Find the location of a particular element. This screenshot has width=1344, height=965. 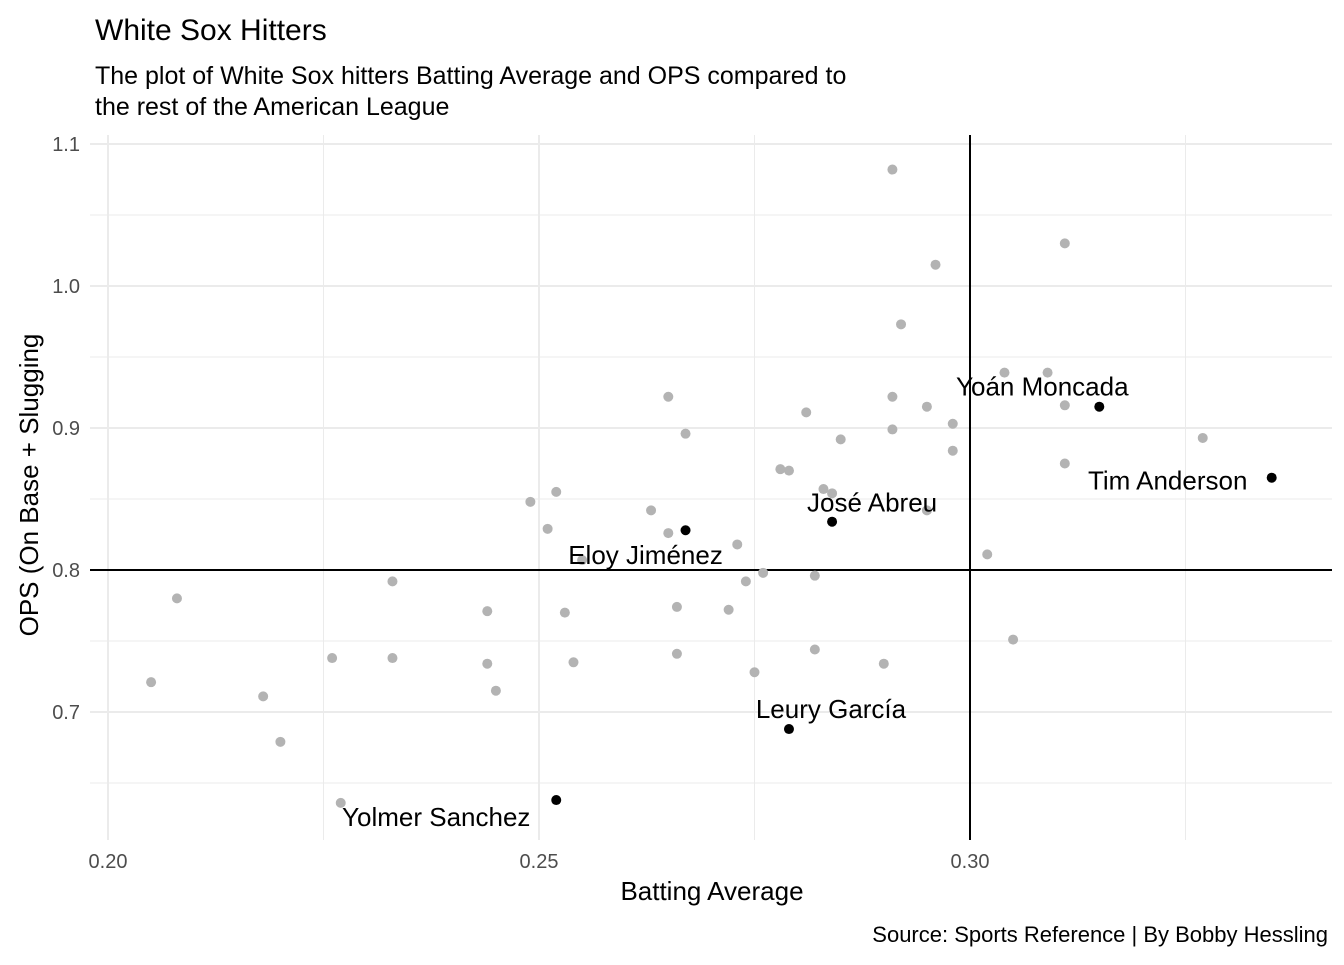

player-label: Yolmer Sanchez is located at coordinates (436, 817).